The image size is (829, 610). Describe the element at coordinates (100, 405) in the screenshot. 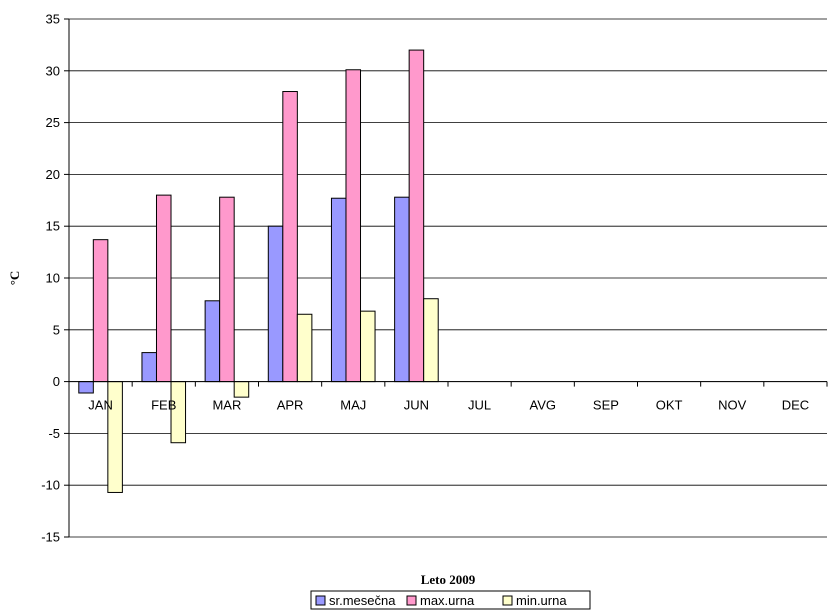

I see `x-tick-label: JAN` at that location.